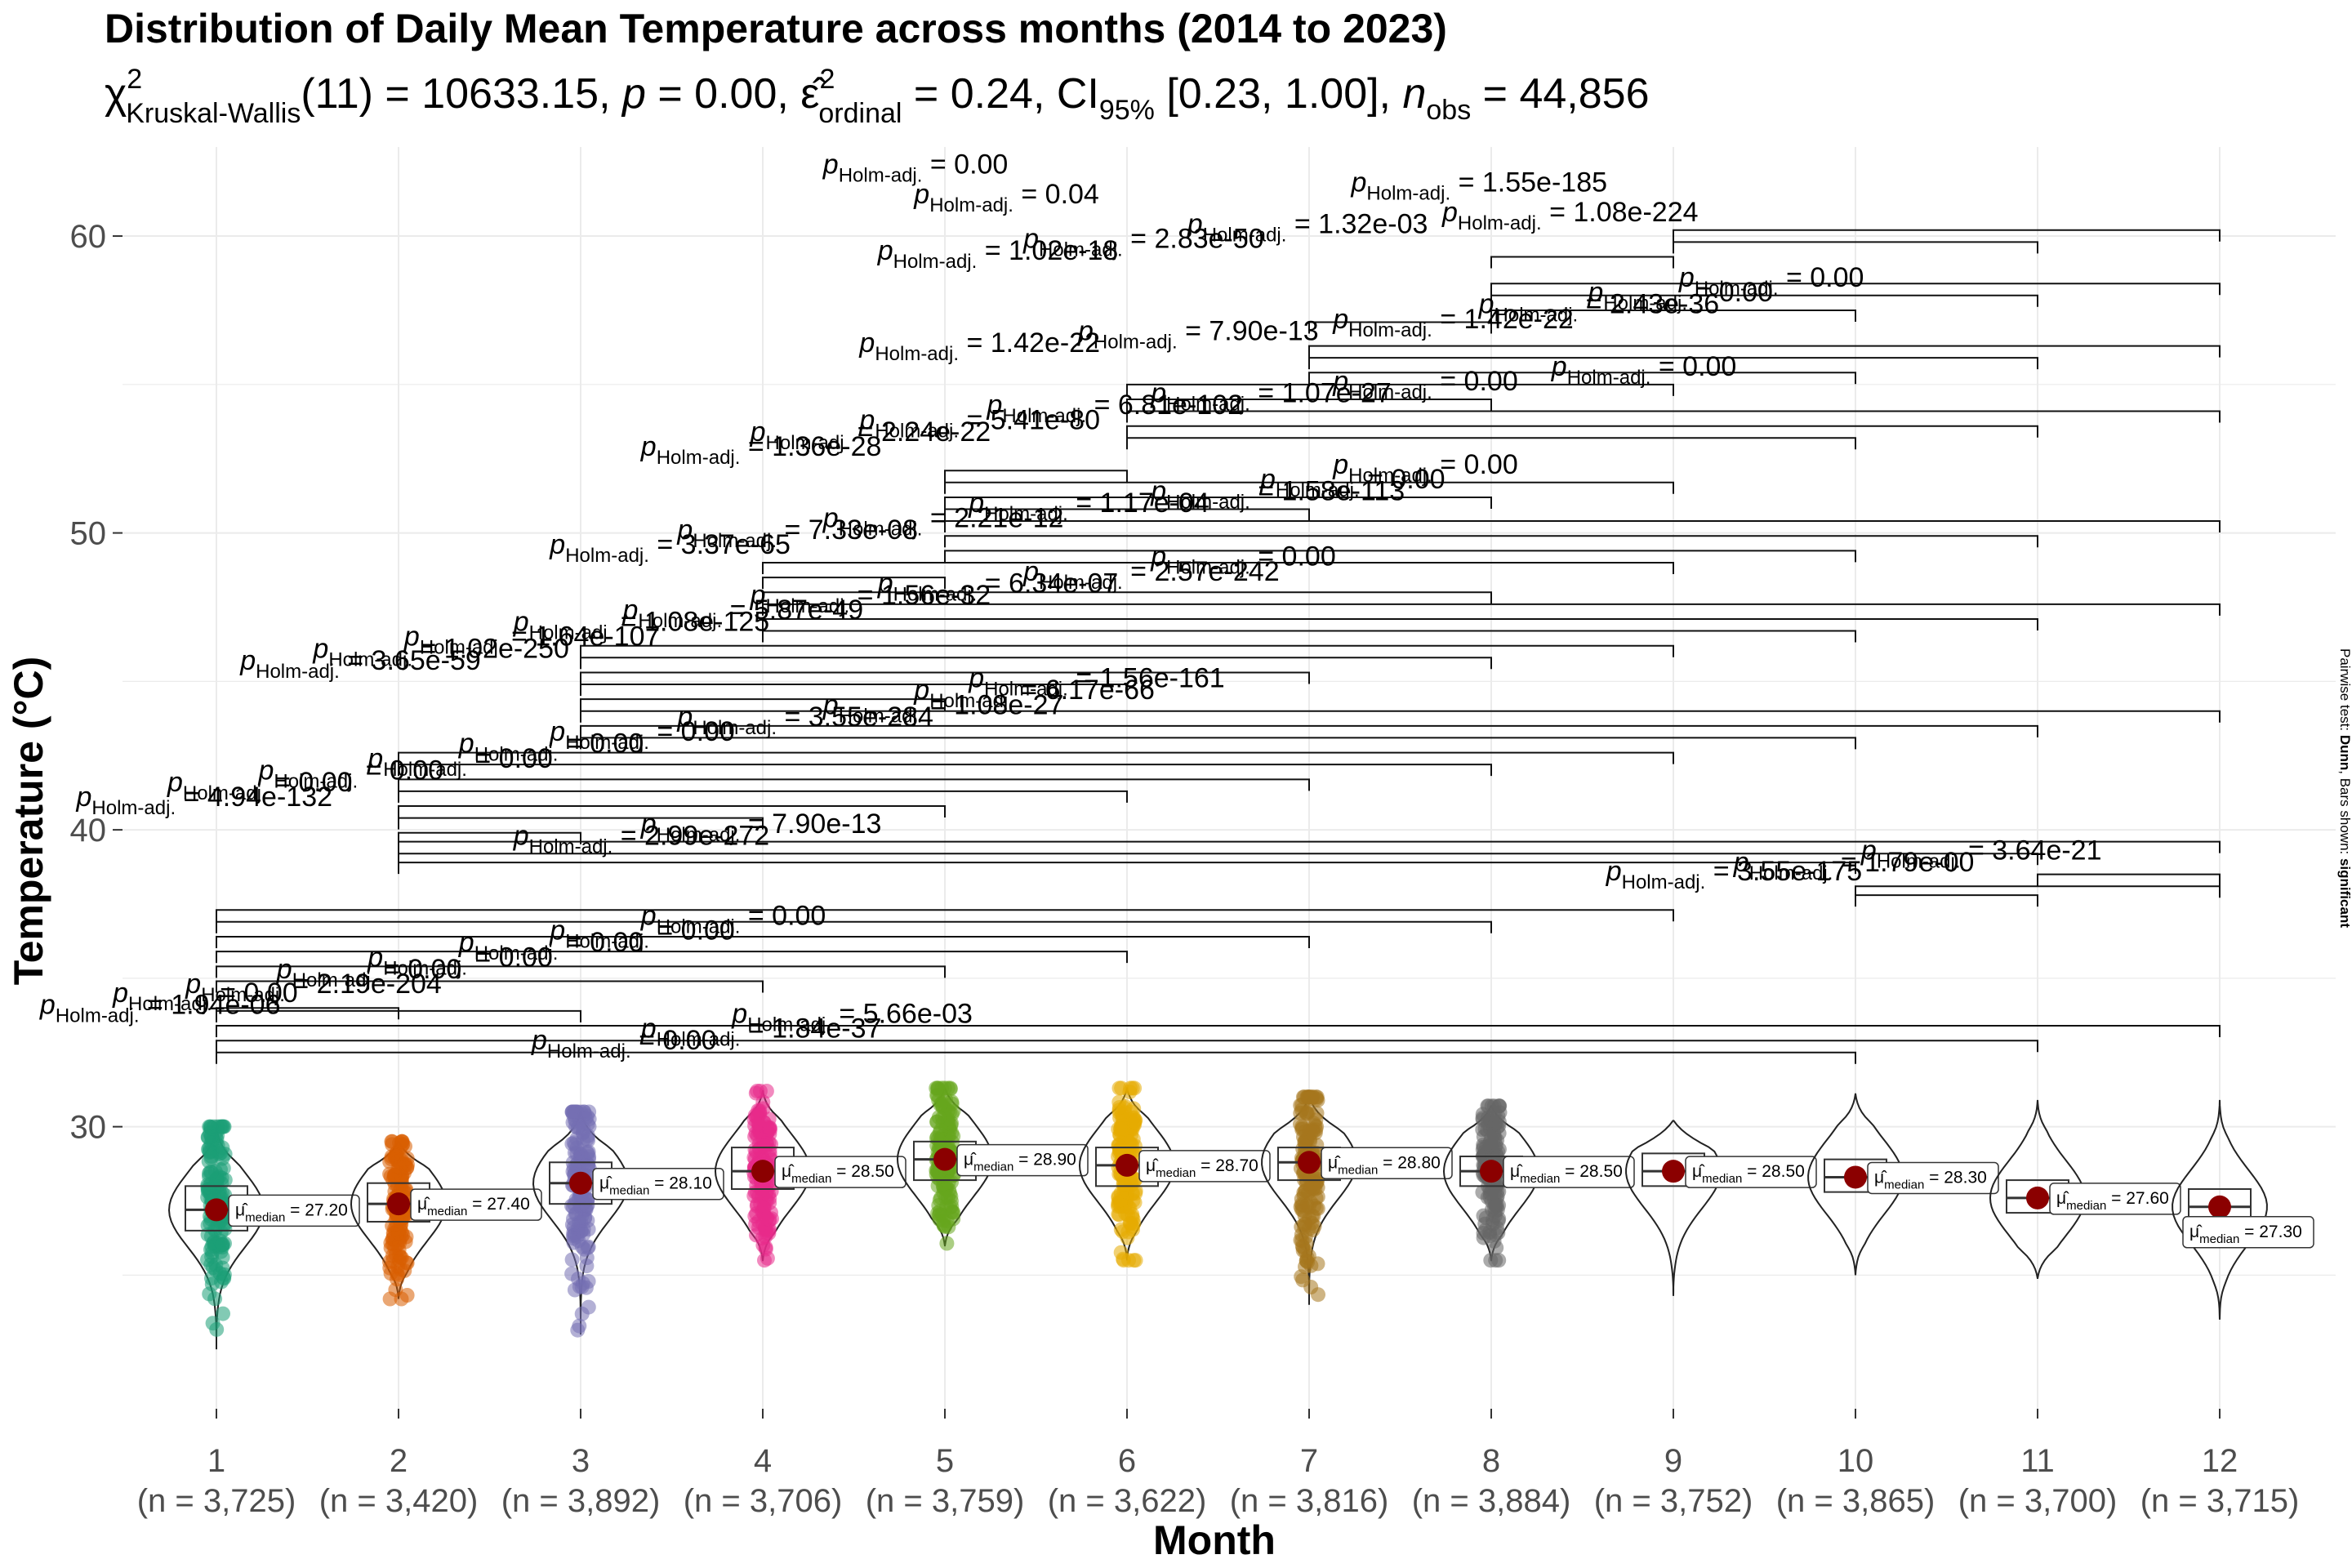 This screenshot has width=2352, height=1568. Describe the element at coordinates (28, 821) in the screenshot. I see `y-axis-title: Temperature (°C)` at that location.